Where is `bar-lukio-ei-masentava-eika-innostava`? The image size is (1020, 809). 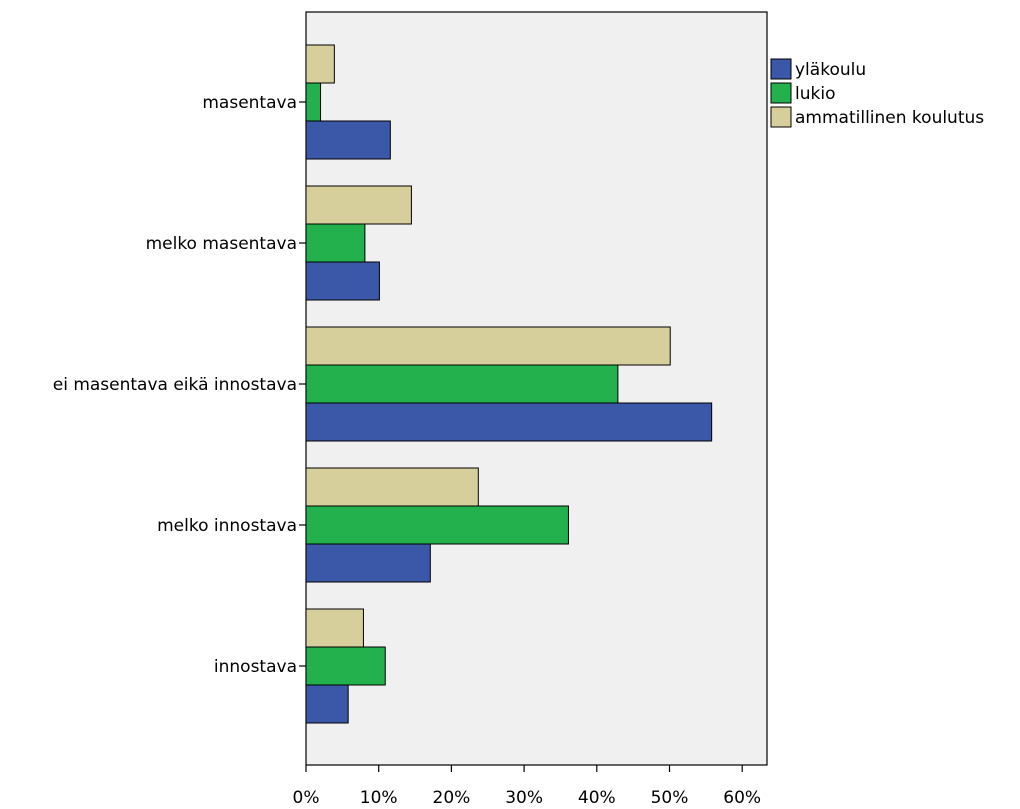 bar-lukio-ei-masentava-eika-innostava is located at coordinates (462, 384).